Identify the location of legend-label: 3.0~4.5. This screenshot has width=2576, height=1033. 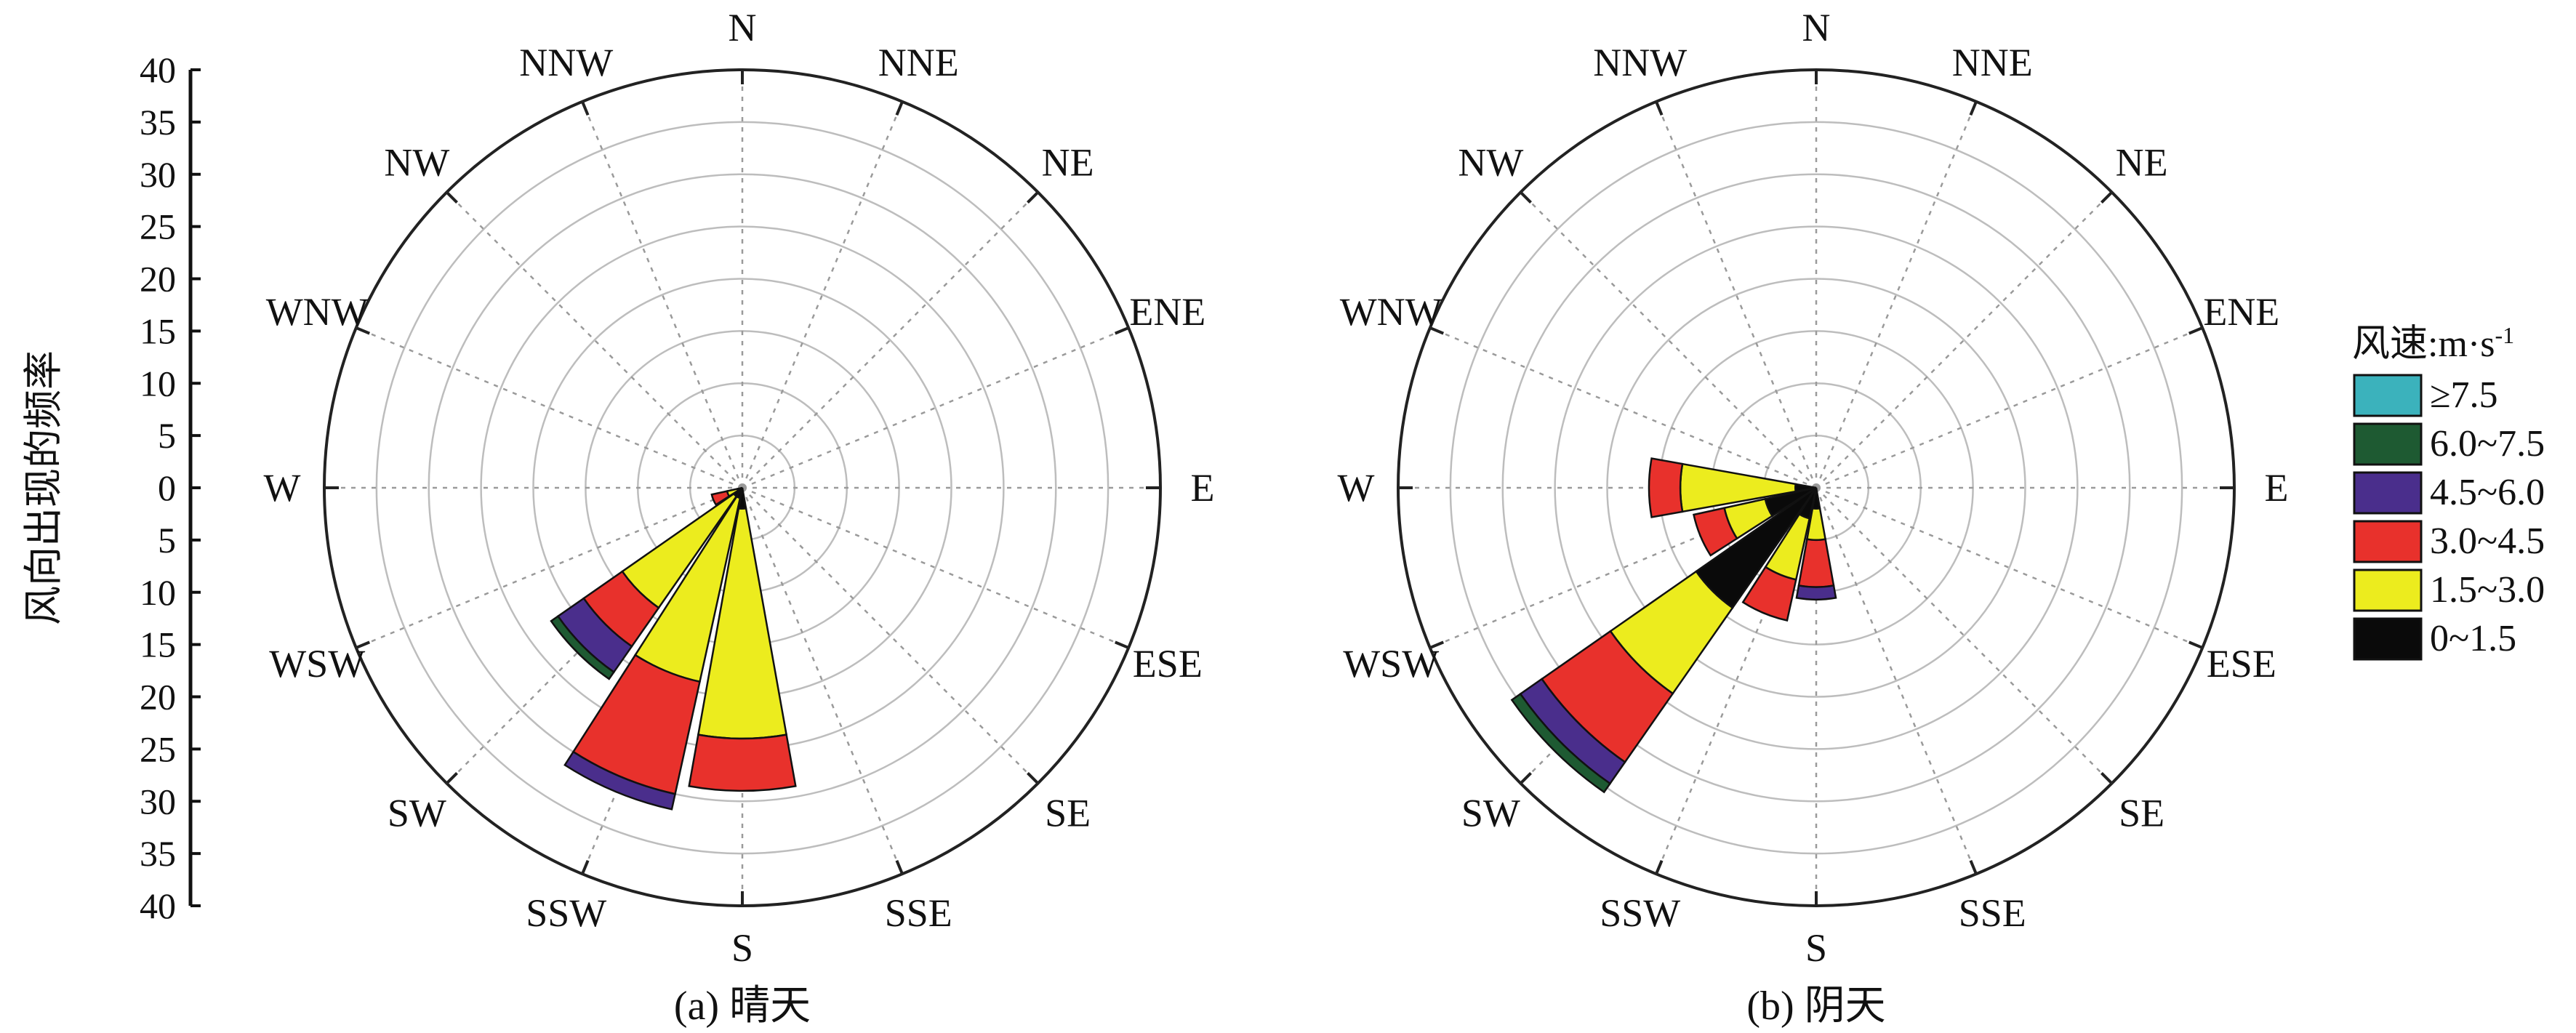
(2487, 541).